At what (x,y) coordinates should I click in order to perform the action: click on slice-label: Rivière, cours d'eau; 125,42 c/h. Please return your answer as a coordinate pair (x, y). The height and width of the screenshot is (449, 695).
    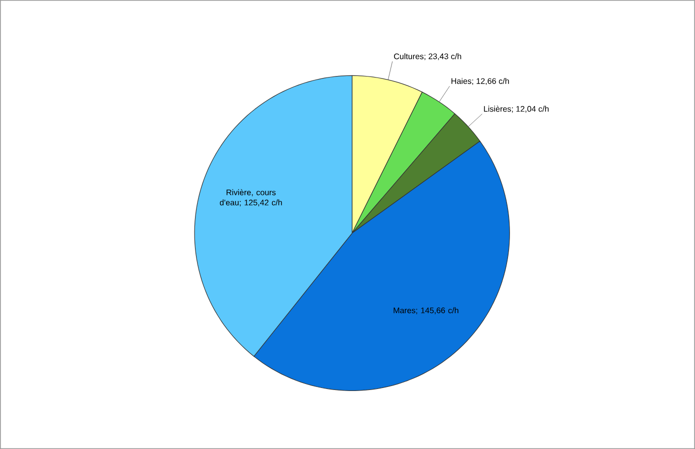
    Looking at the image, I should click on (251, 197).